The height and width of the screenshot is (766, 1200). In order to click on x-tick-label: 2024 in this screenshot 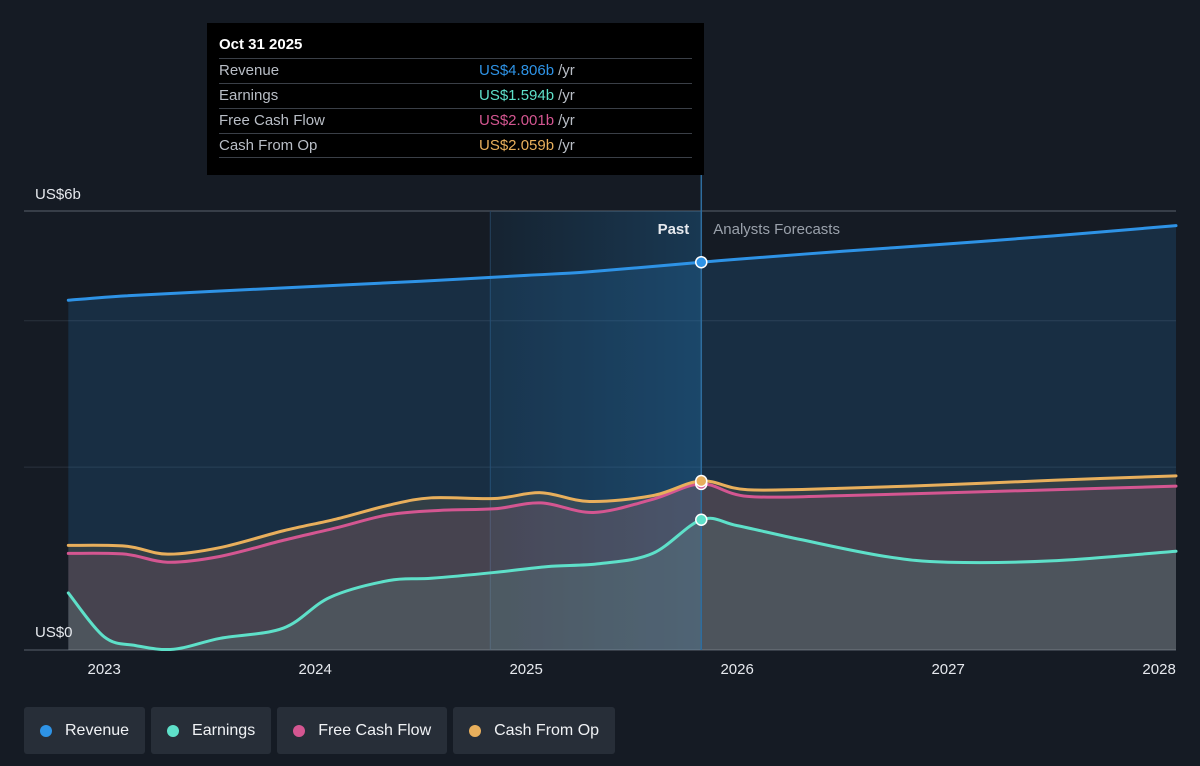, I will do `click(314, 669)`.